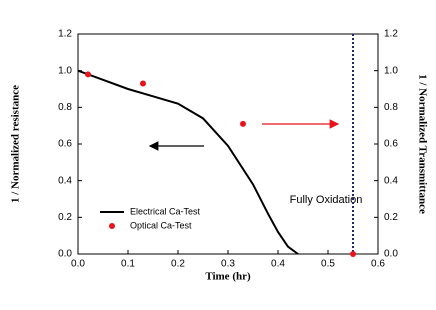 The height and width of the screenshot is (310, 436). What do you see at coordinates (391, 107) in the screenshot?
I see `y2-tick-label: 0.8` at bounding box center [391, 107].